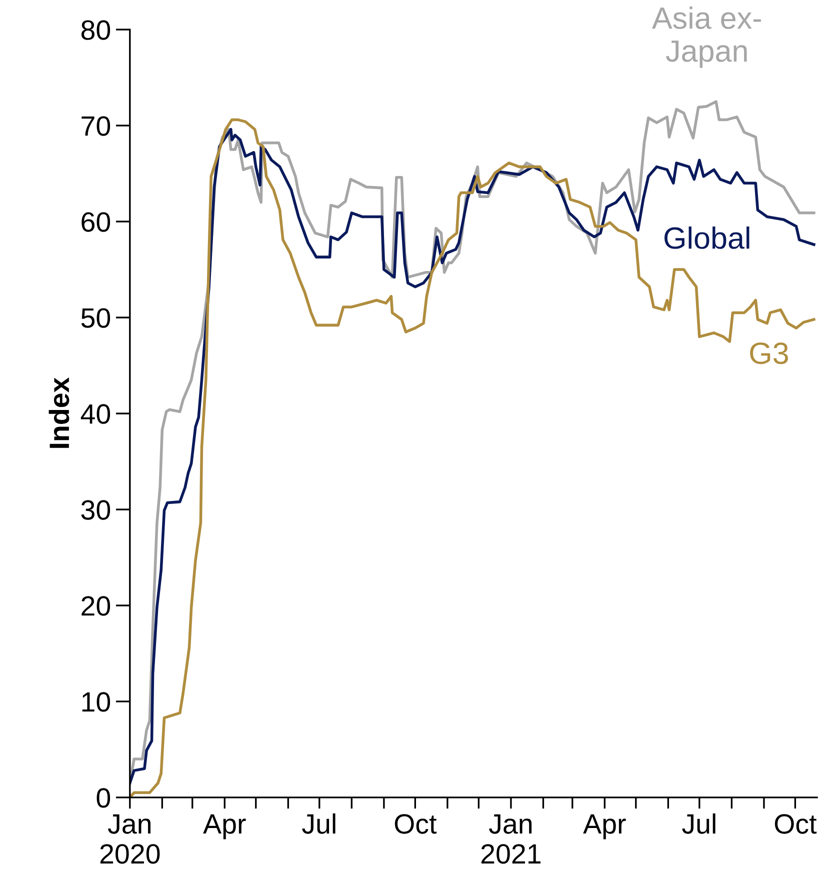 This screenshot has height=896, width=838. I want to click on series-label: Global, so click(707, 237).